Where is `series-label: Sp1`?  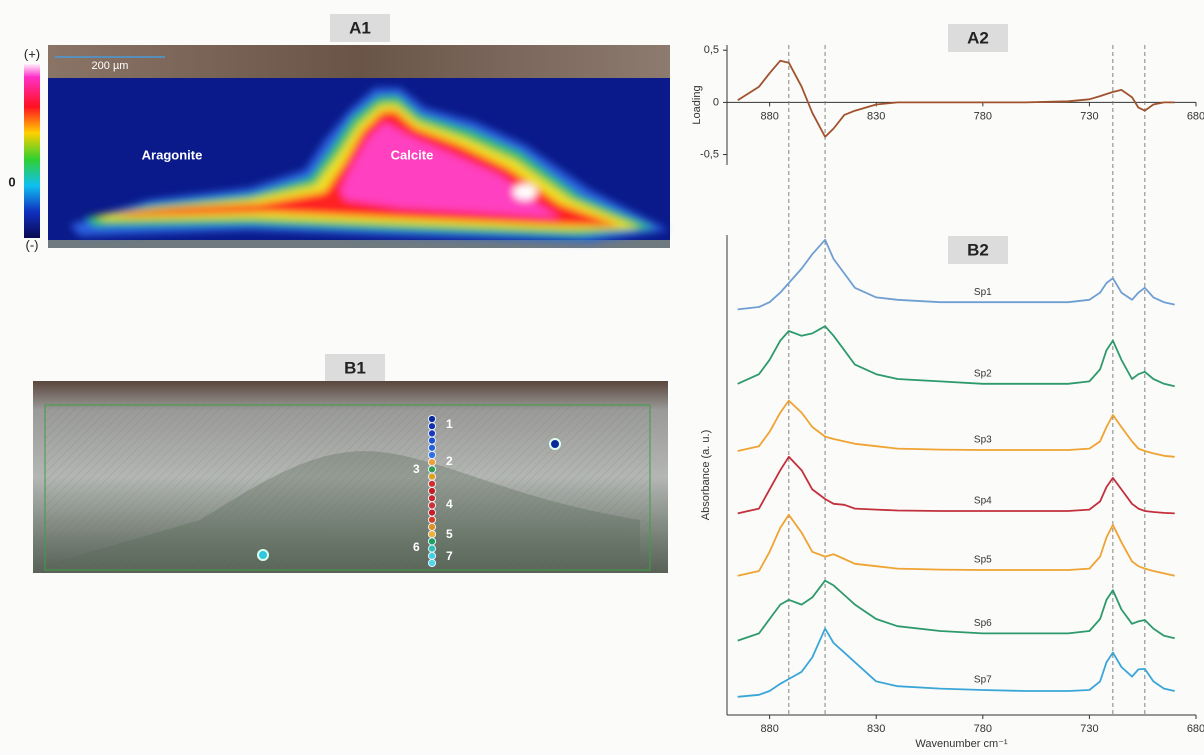
series-label: Sp1 is located at coordinates (983, 292).